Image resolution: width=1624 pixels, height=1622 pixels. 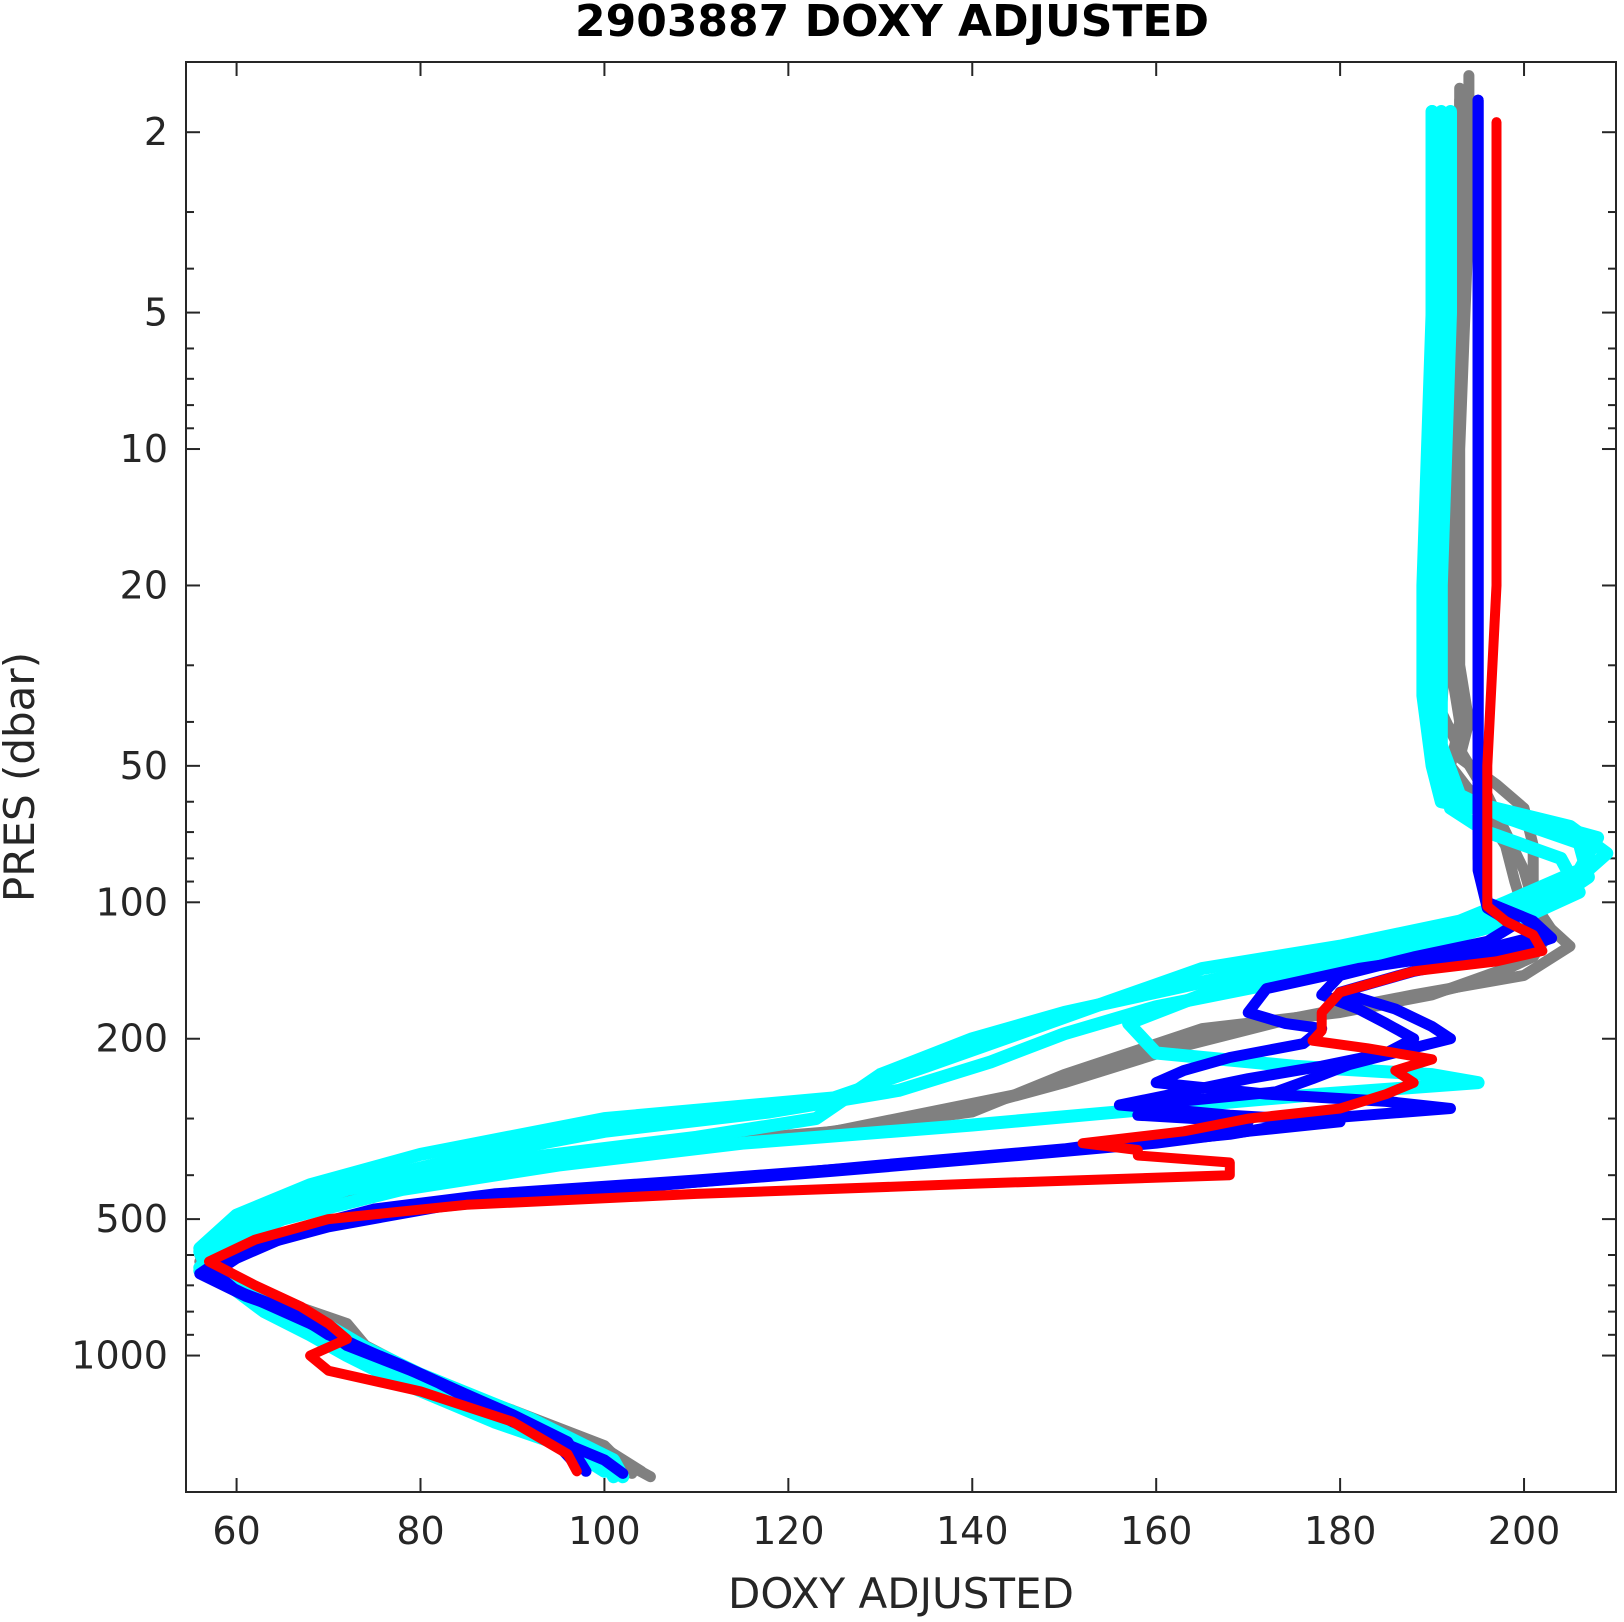 I want to click on y-tick-label: 2, so click(x=156, y=132).